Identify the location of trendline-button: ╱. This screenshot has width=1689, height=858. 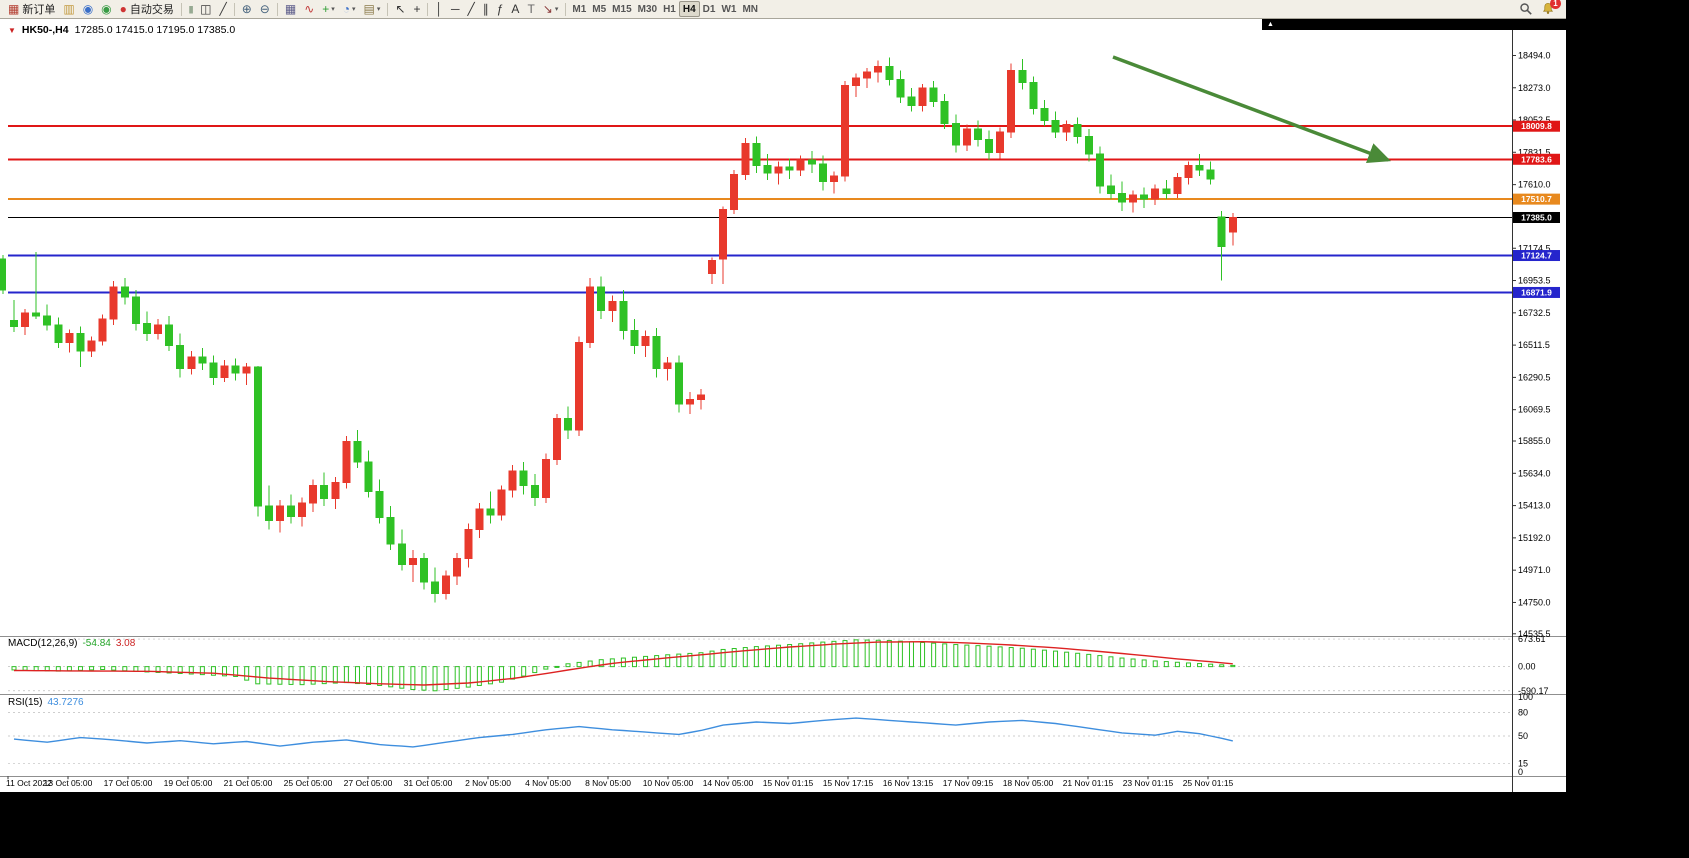
(471, 9).